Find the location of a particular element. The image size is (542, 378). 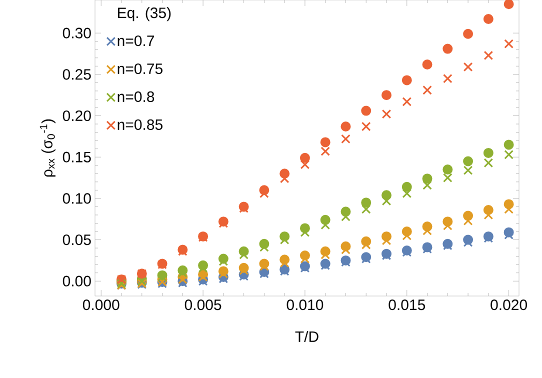

legend-label: n=0.75 is located at coordinates (140, 68).